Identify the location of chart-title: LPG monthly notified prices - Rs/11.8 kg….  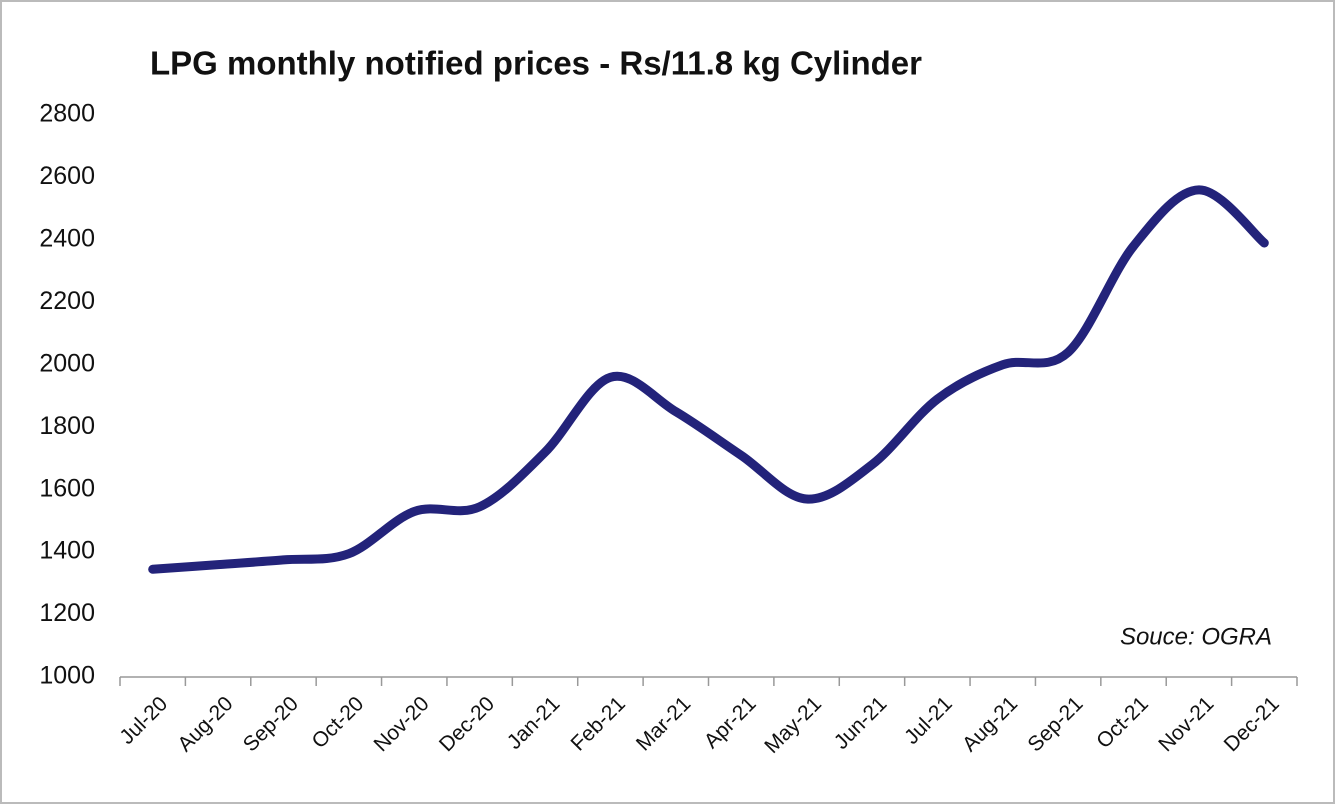
(536, 63).